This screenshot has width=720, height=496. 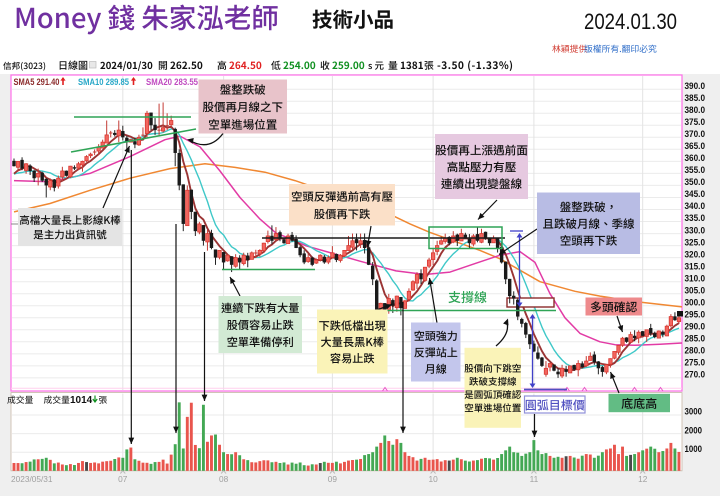 I want to click on svg-text: SMA5 291.40, so click(x=37, y=82).